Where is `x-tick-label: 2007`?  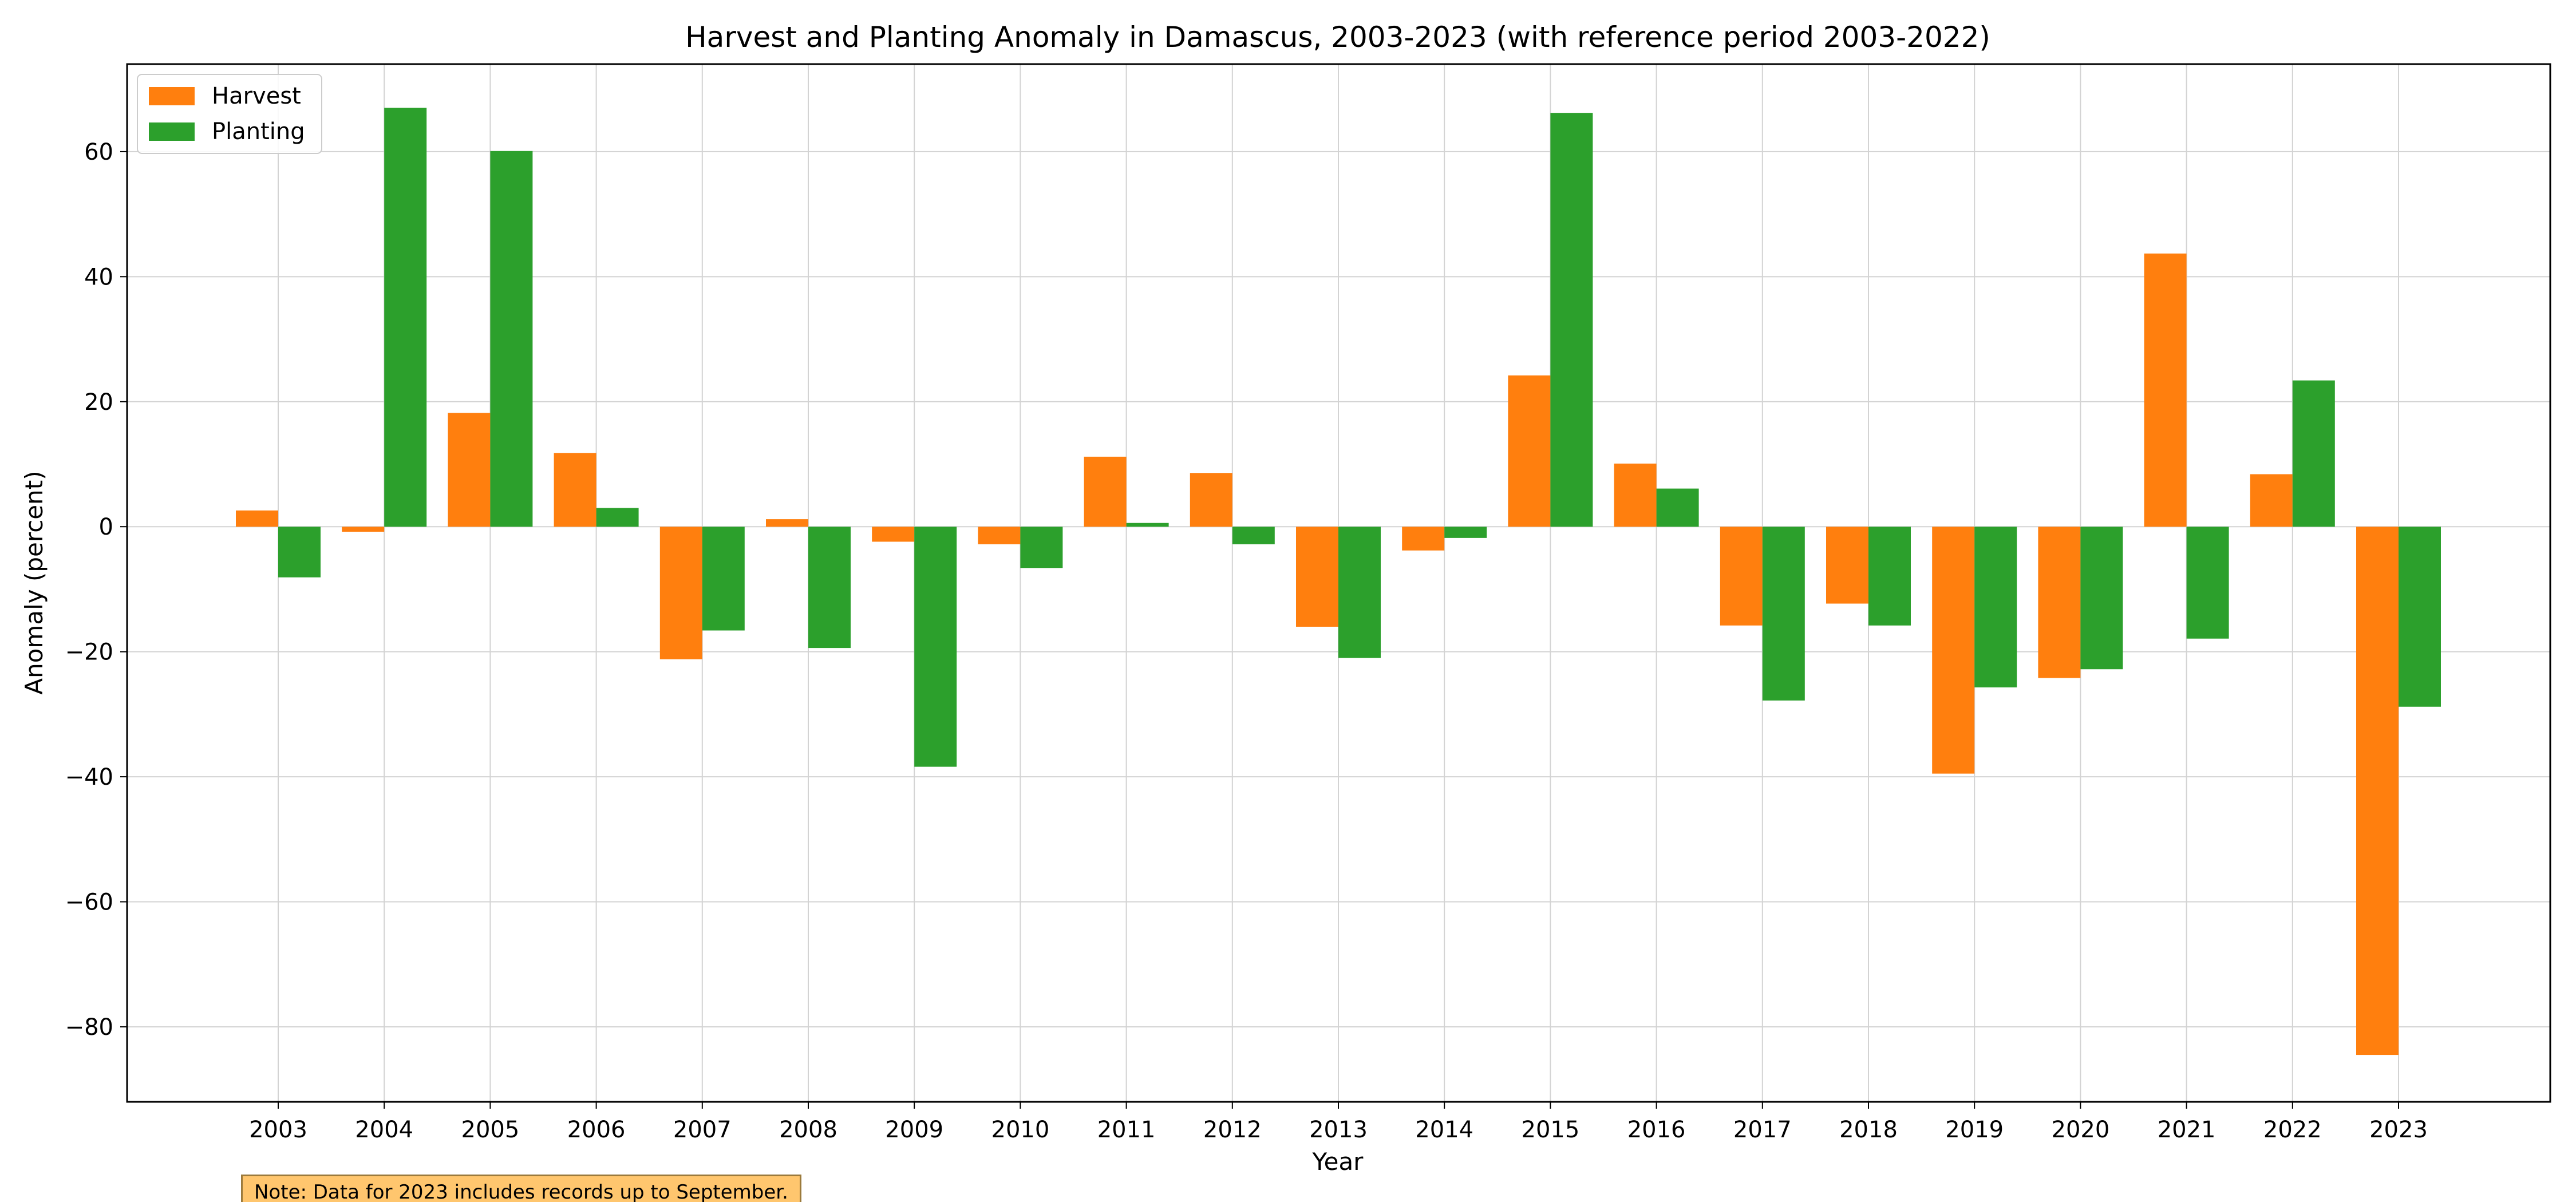 x-tick-label: 2007 is located at coordinates (702, 1130).